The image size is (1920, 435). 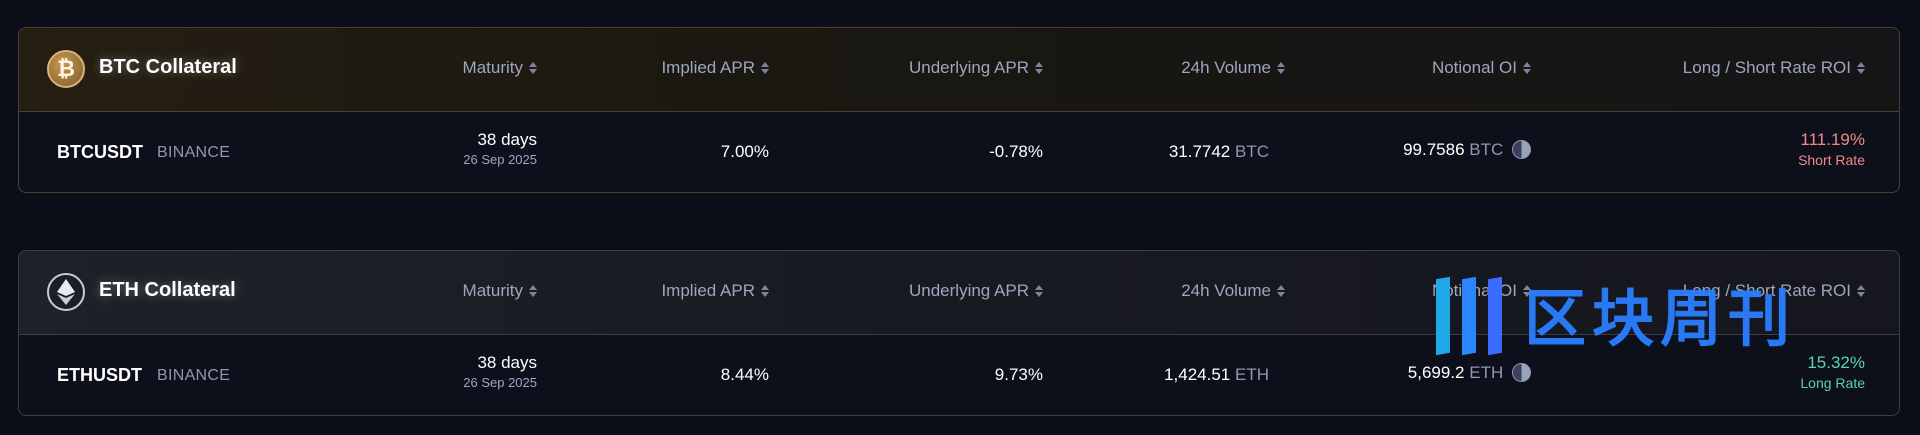 What do you see at coordinates (167, 290) in the screenshot?
I see `section-title: ETH Collateral` at bounding box center [167, 290].